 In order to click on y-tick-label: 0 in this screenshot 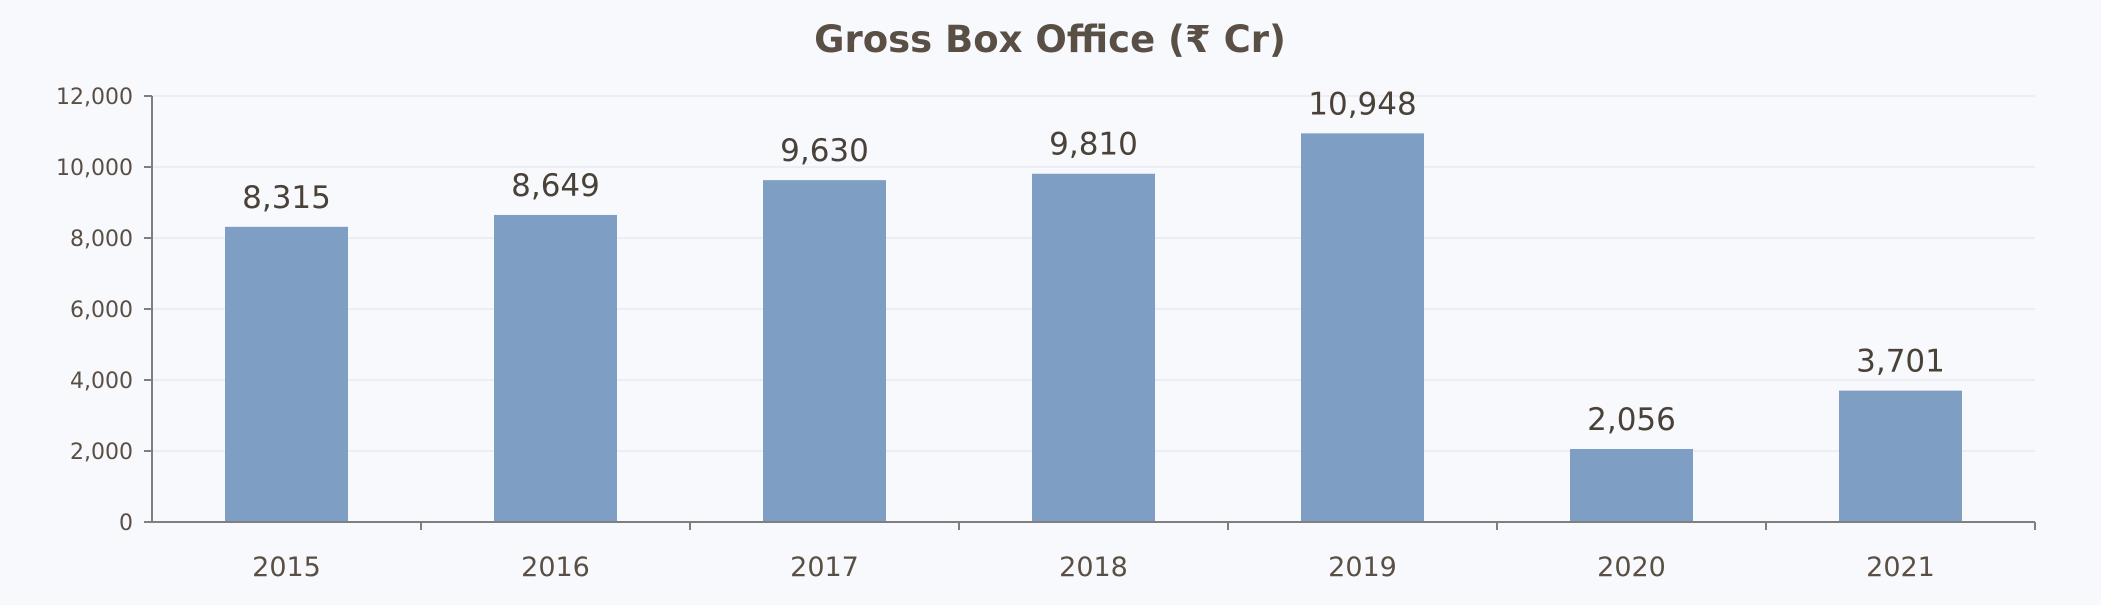, I will do `click(126, 523)`.